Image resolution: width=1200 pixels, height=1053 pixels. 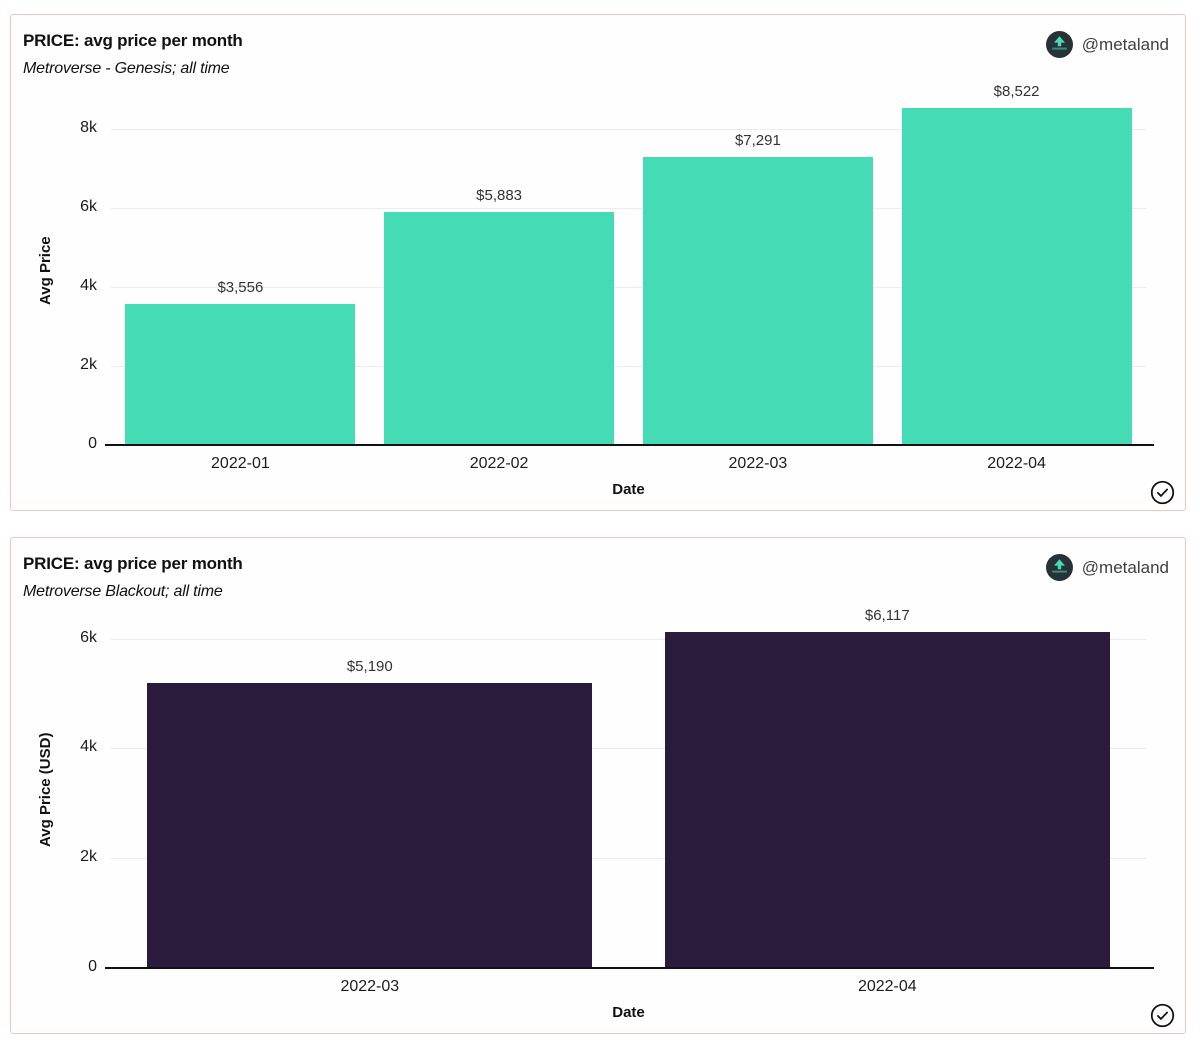 I want to click on y-axis-label: Avg Price, so click(x=45, y=271).